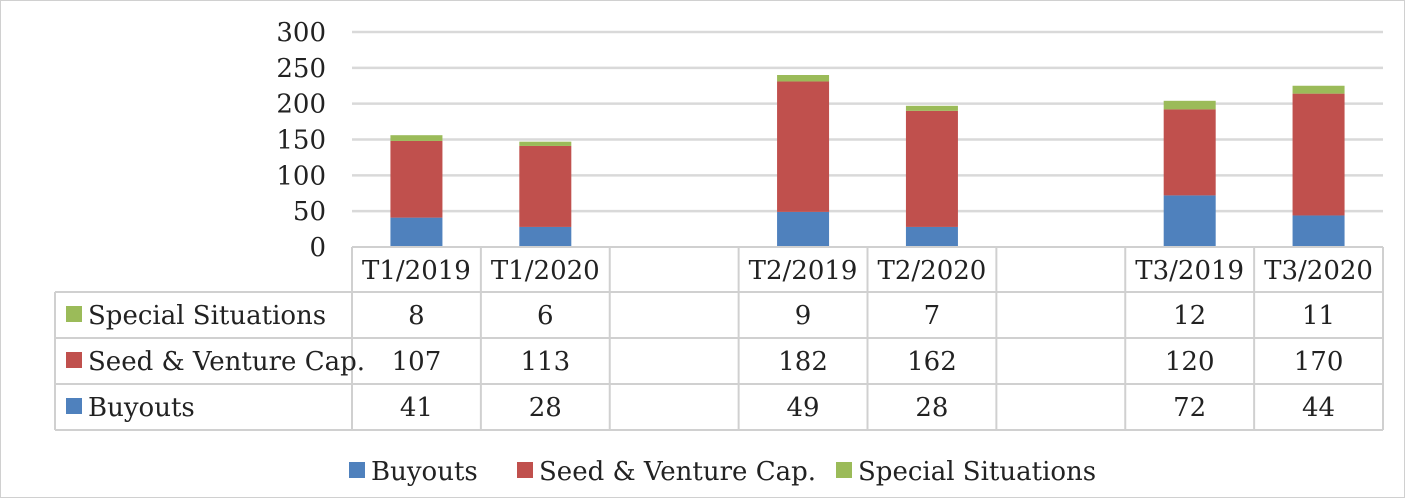 The width and height of the screenshot is (1408, 500). What do you see at coordinates (545, 362) in the screenshot?
I see `data-label: 113` at bounding box center [545, 362].